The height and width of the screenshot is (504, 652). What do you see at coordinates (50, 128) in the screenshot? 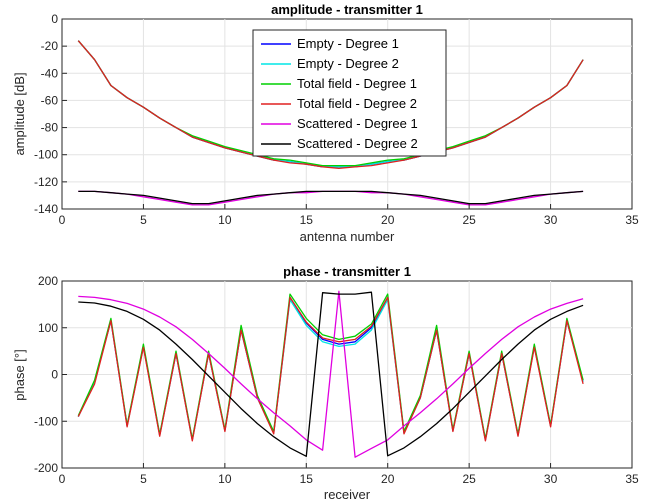
I see `y-tick-label: -80` at bounding box center [50, 128].